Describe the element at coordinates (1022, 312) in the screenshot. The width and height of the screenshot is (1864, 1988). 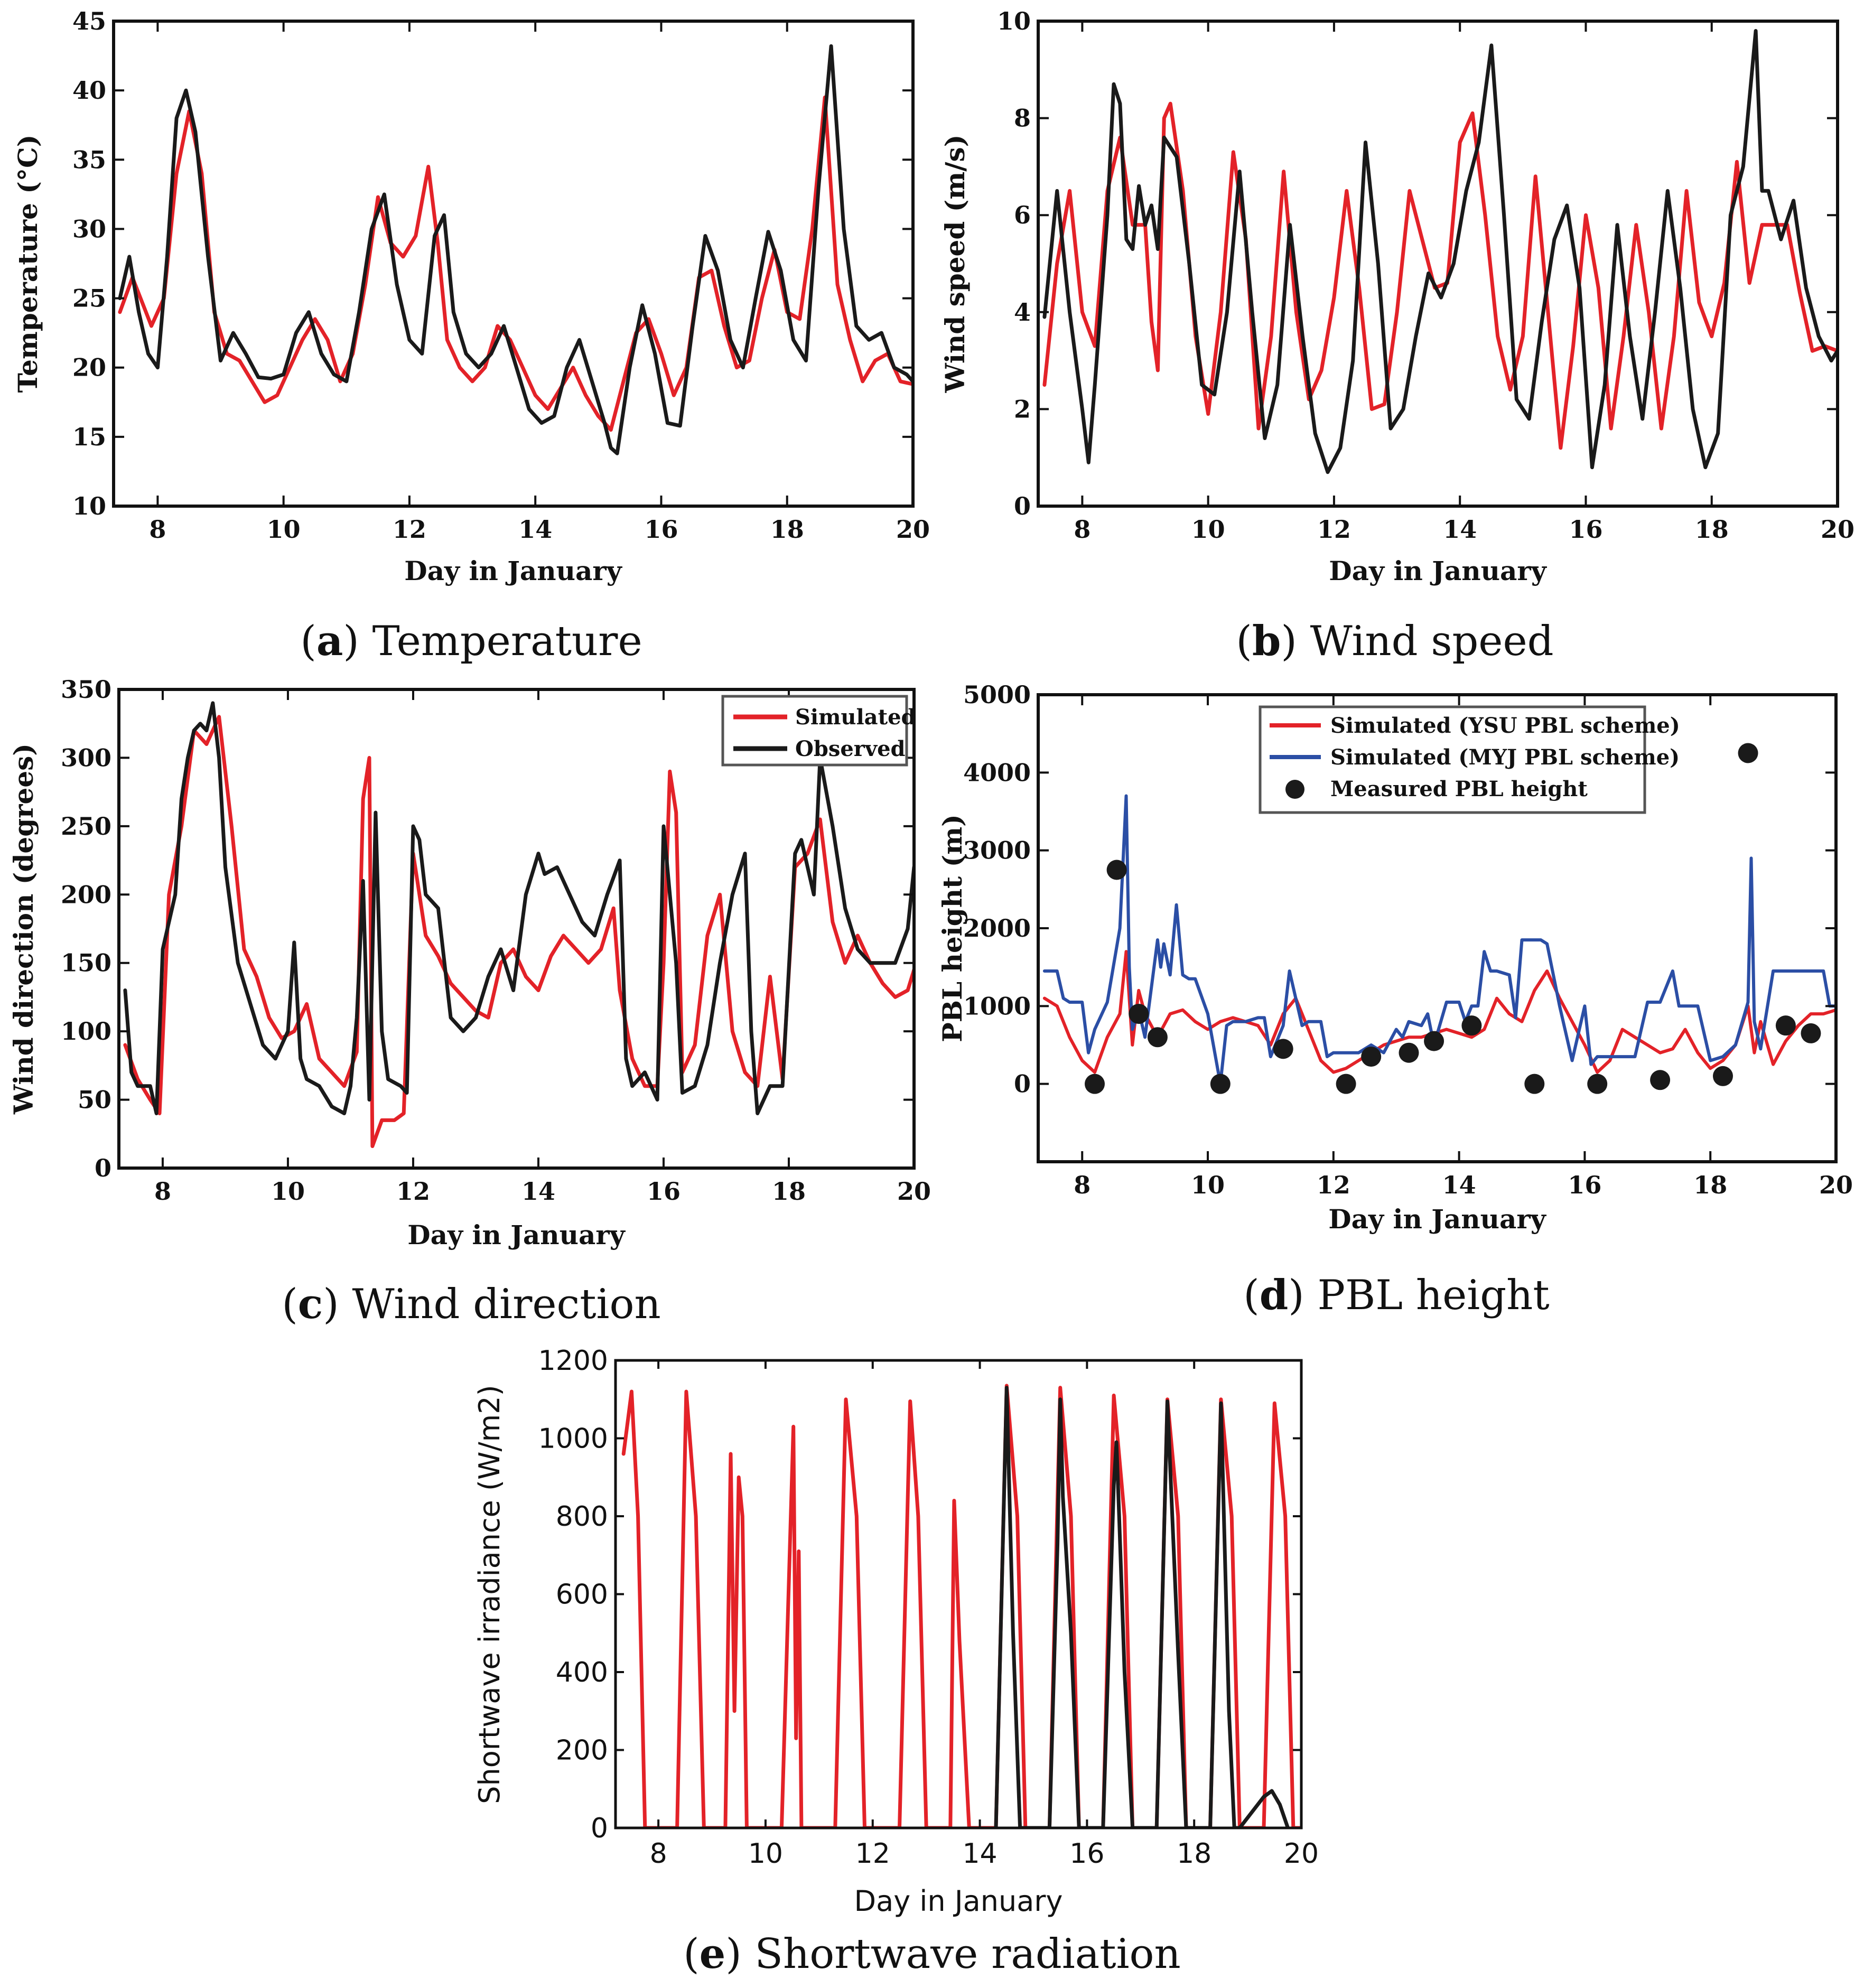
I see `y-tick-label: 4` at that location.